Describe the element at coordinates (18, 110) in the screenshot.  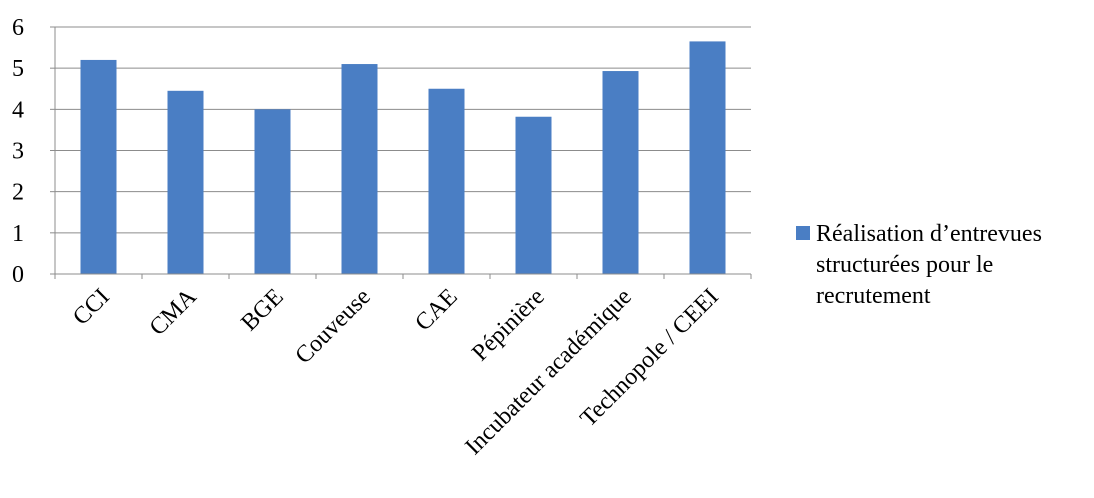
I see `y-tick-label: 4` at that location.